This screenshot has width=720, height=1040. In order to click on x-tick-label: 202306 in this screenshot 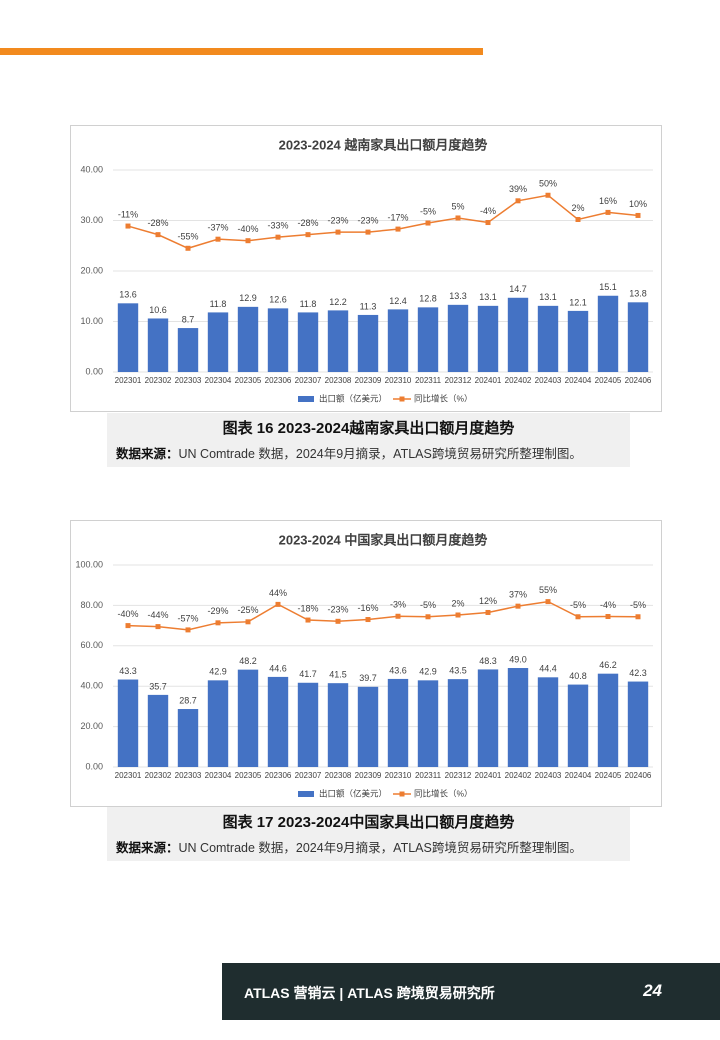, I will do `click(278, 775)`.